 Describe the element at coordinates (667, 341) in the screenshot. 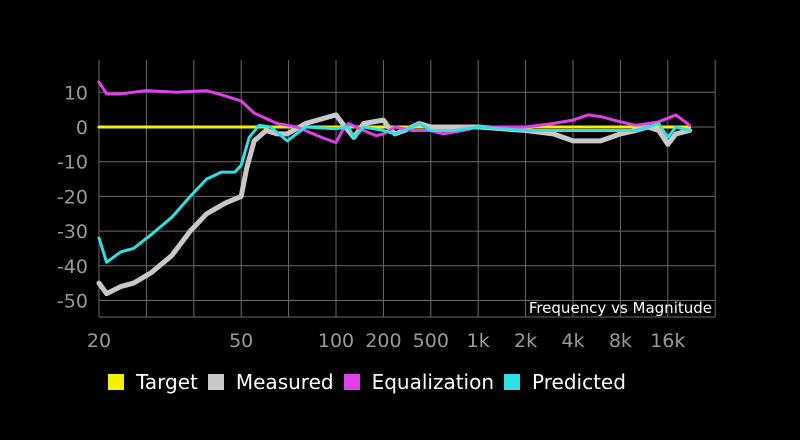

I see `x-tick-label: 16k` at that location.